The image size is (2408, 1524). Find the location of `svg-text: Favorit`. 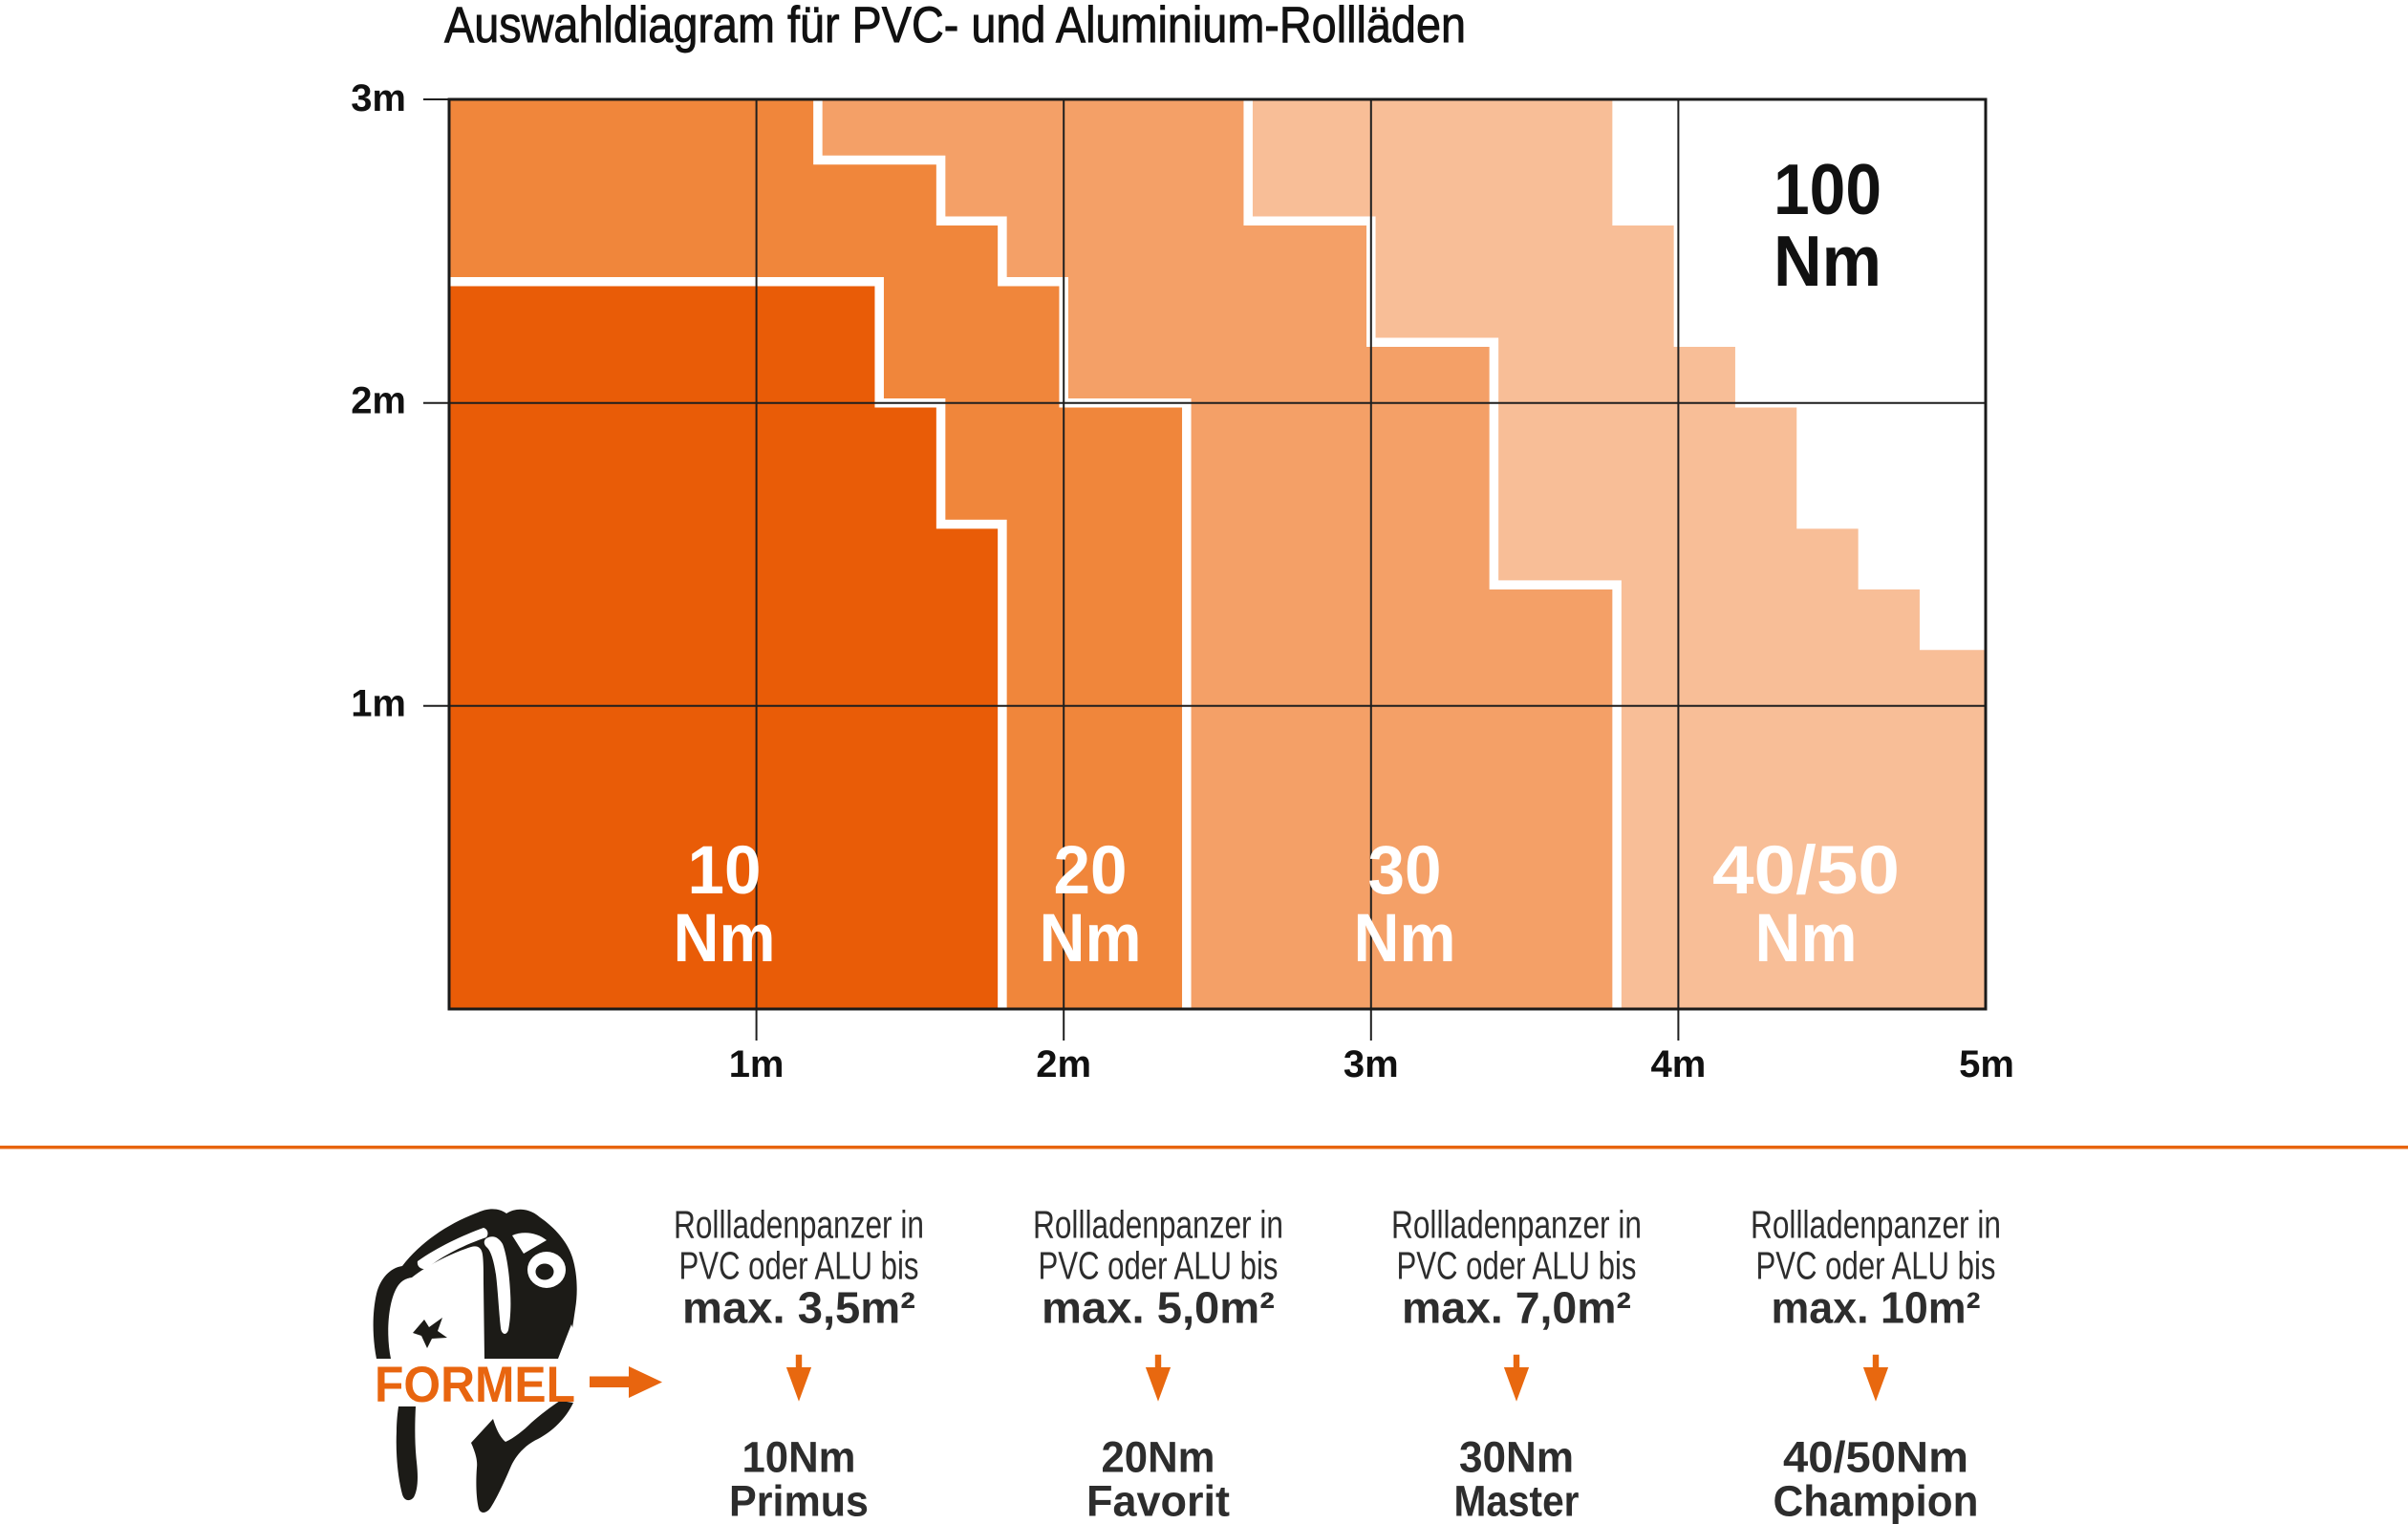

svg-text: Favorit is located at coordinates (1158, 1501).